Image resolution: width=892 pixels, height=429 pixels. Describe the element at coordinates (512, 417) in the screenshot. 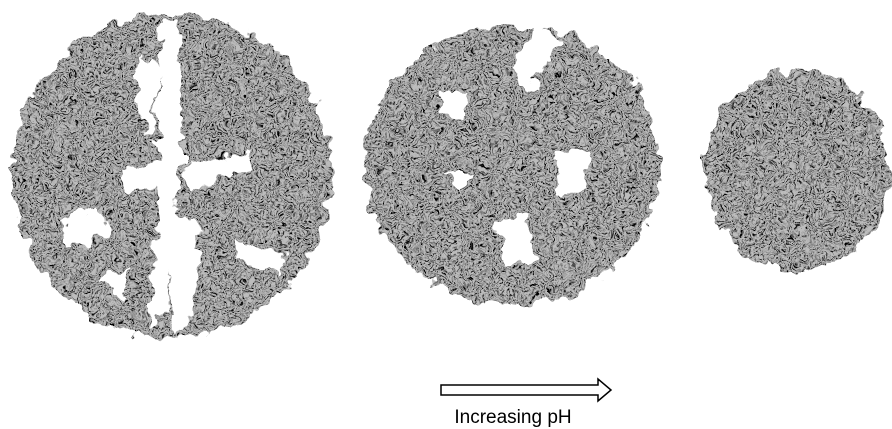

I see `arrow-label: Increasing pH` at that location.